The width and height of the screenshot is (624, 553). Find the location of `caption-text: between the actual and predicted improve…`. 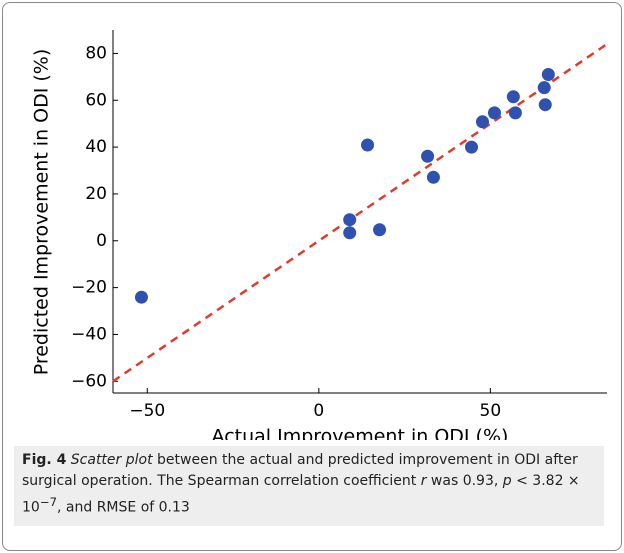

caption-text: between the actual and predicted improve… is located at coordinates (300, 470).